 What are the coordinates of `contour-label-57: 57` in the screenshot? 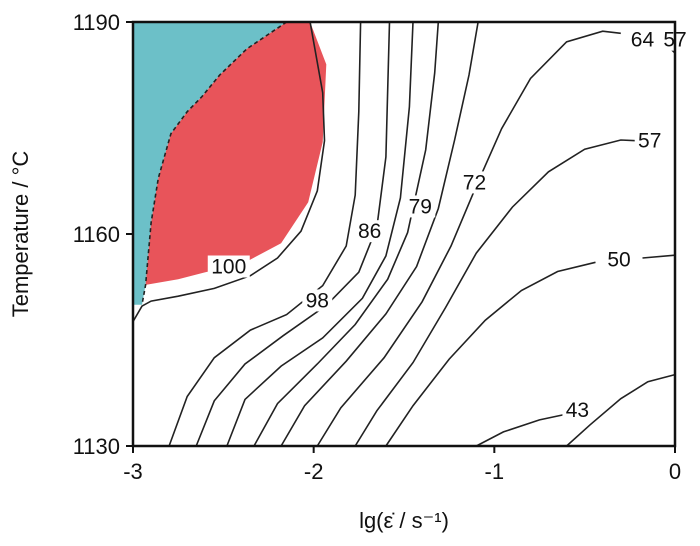 It's located at (649, 141).